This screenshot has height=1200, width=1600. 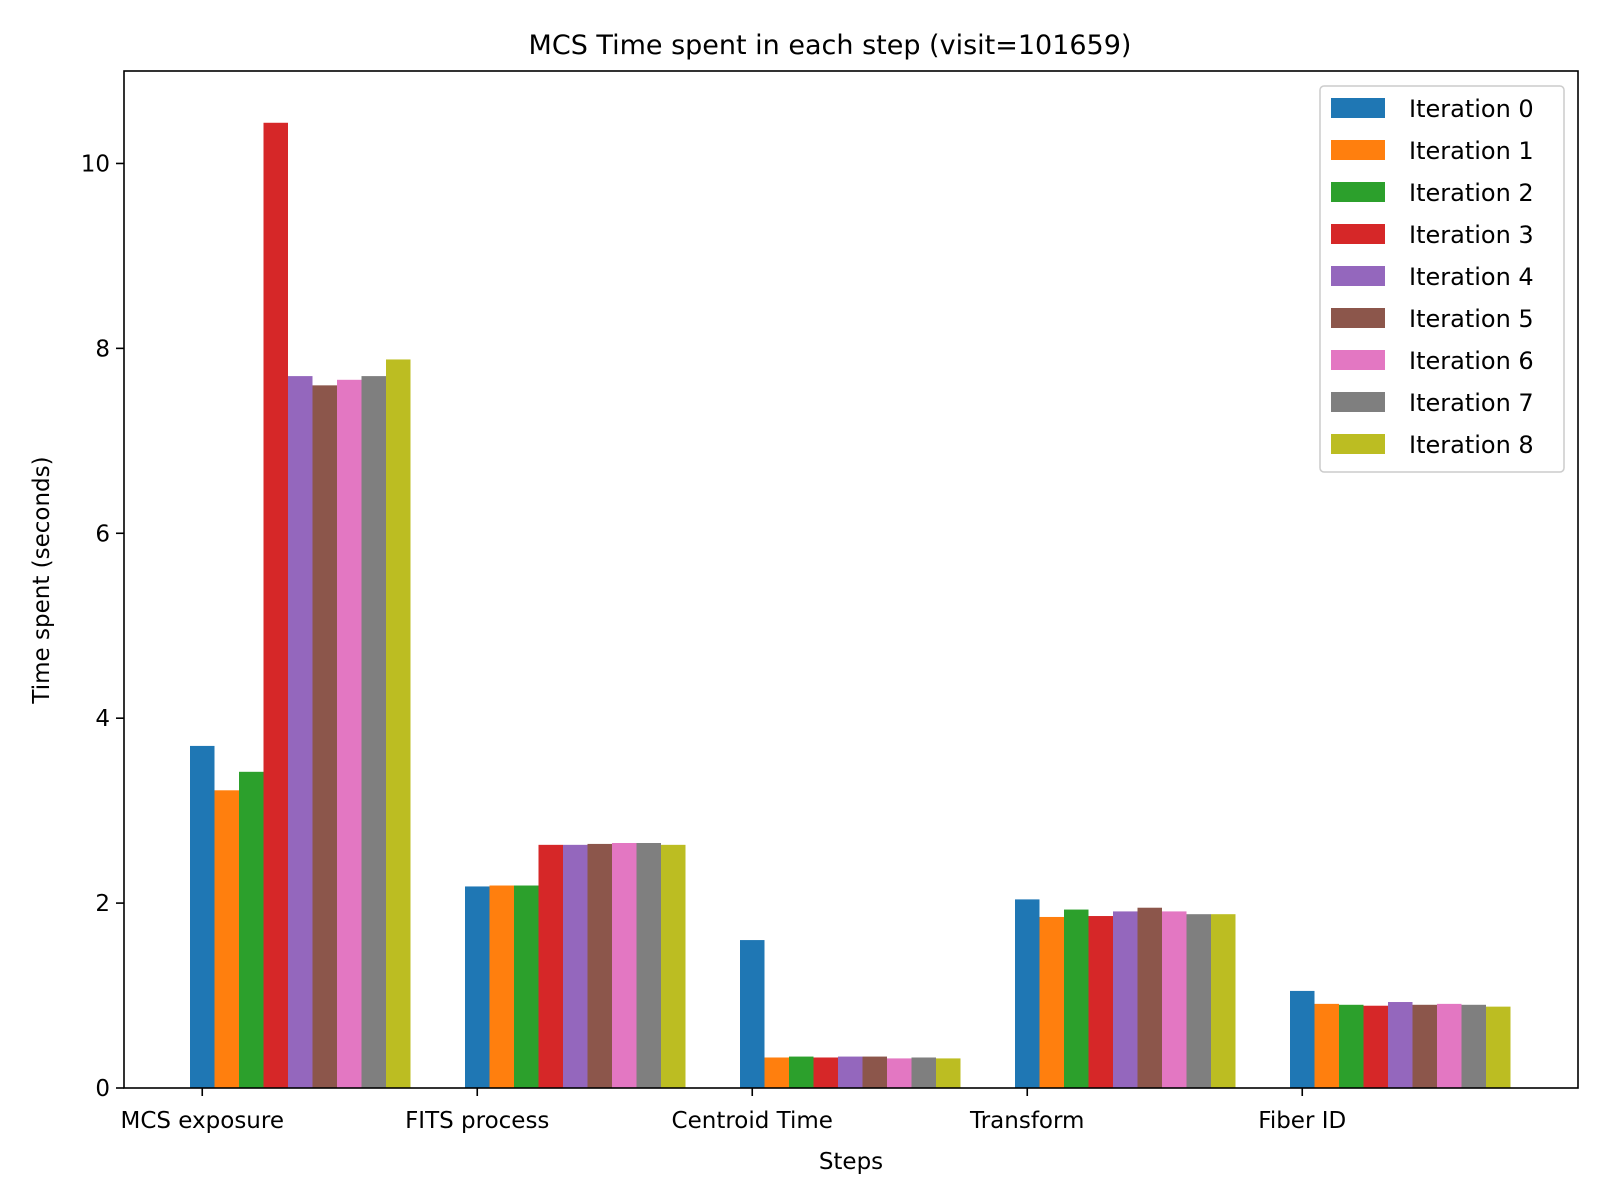 What do you see at coordinates (1471, 193) in the screenshot?
I see `legend-label: Iteration 2` at bounding box center [1471, 193].